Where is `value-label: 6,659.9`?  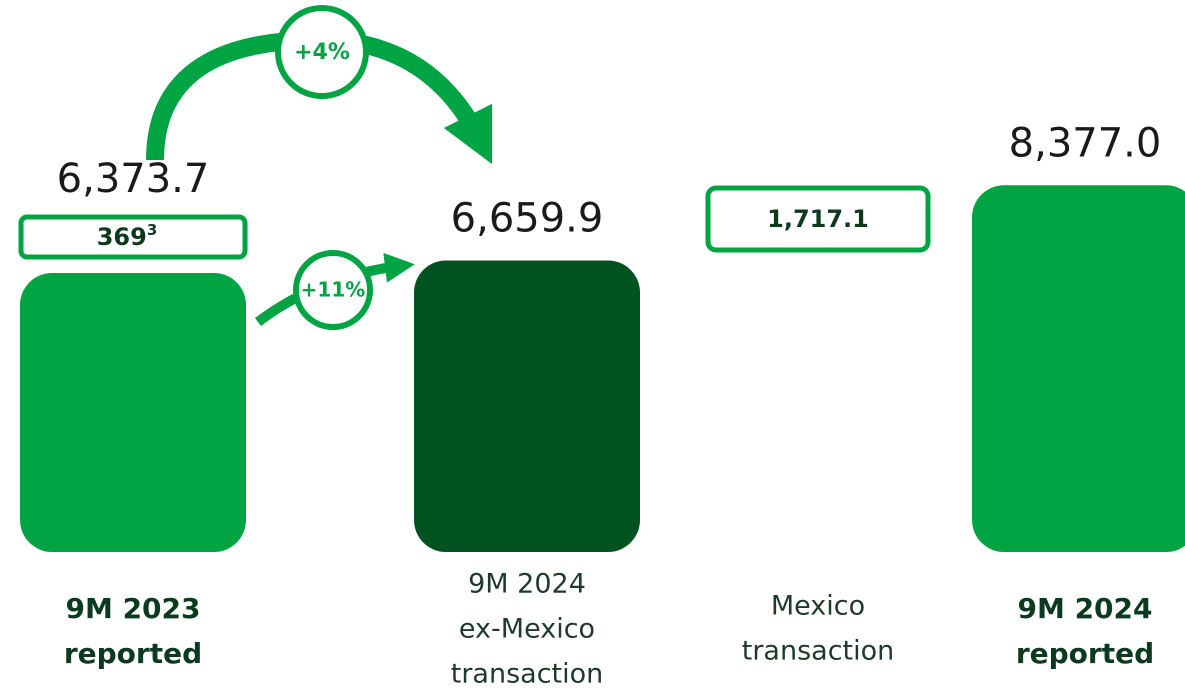
value-label: 6,659.9 is located at coordinates (527, 218).